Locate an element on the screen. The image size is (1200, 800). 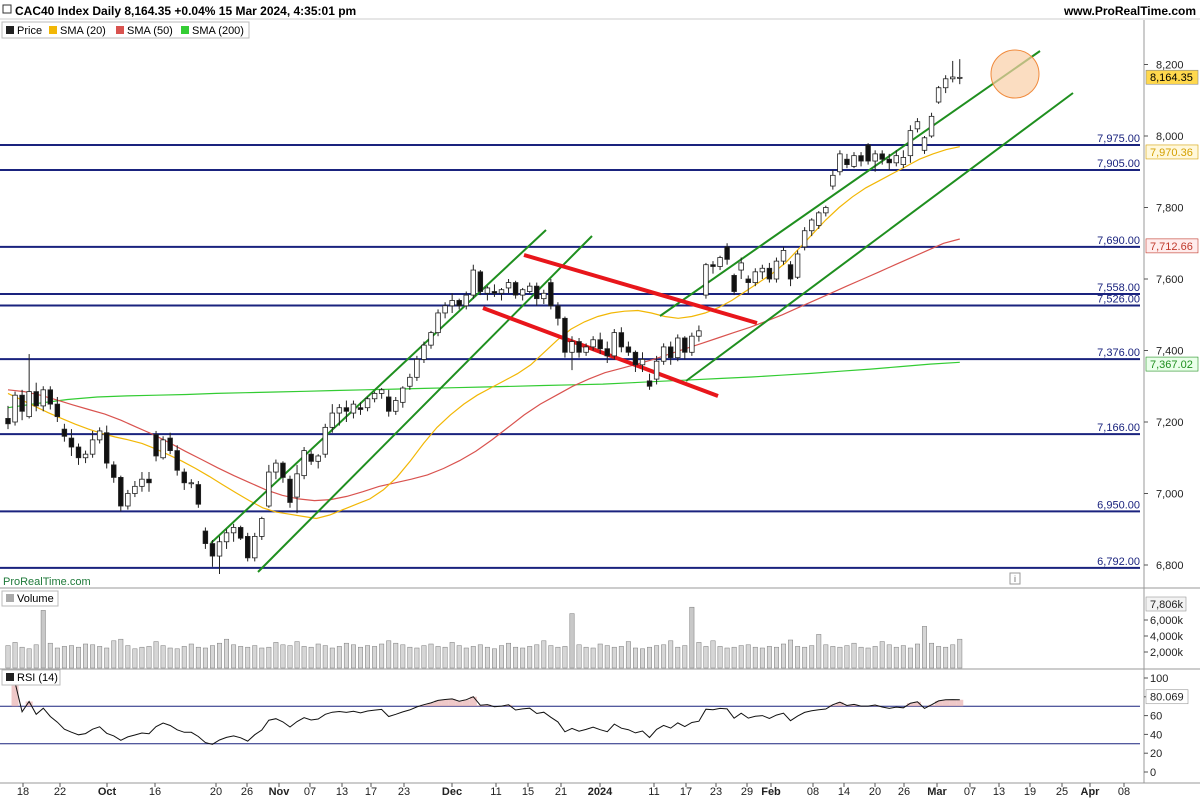
x-tick-label: 13 is located at coordinates (342, 792).